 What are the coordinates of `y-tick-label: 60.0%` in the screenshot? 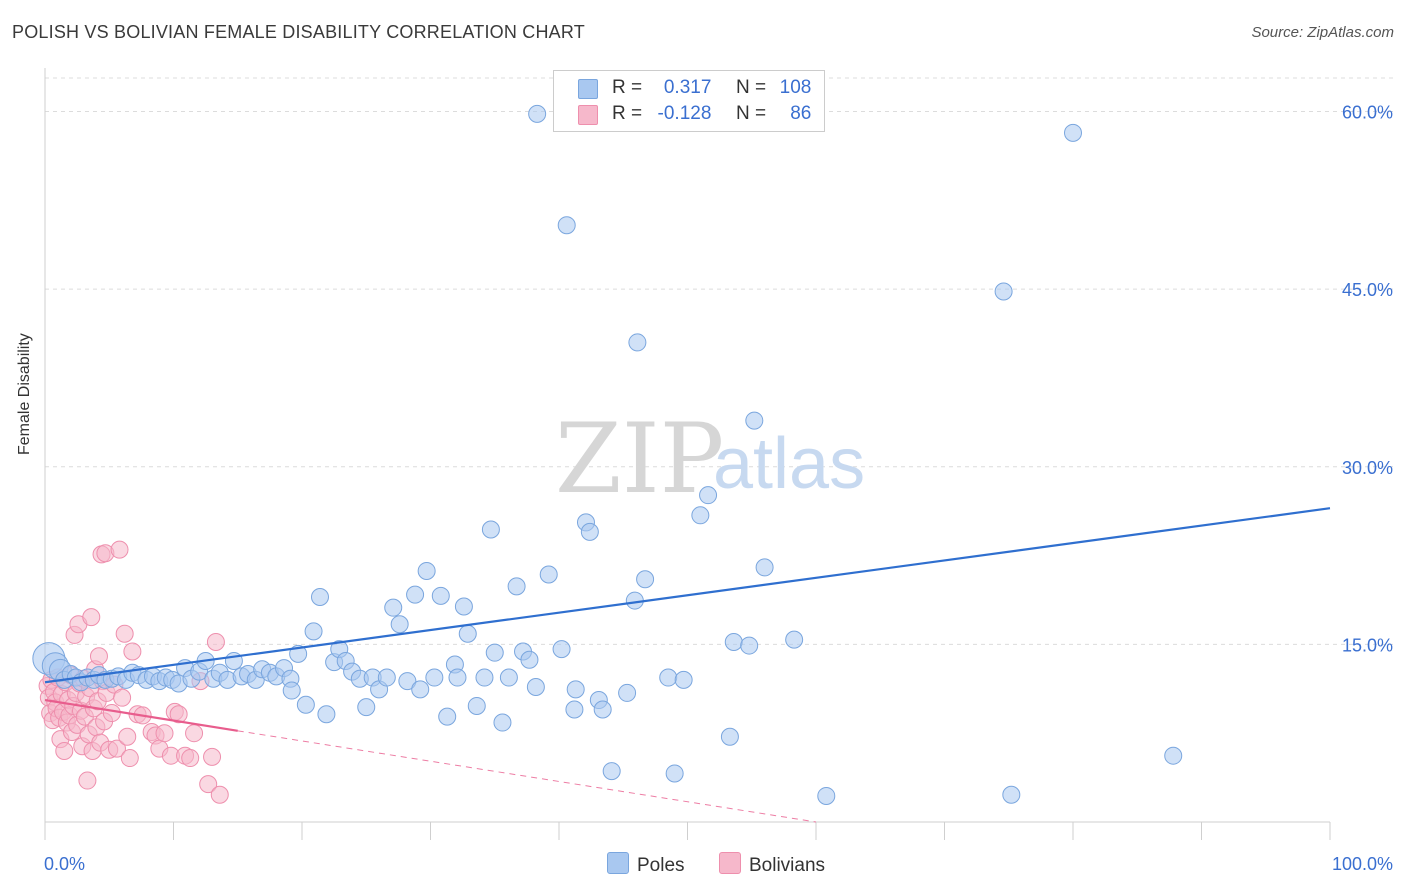 It's located at (1367, 113).